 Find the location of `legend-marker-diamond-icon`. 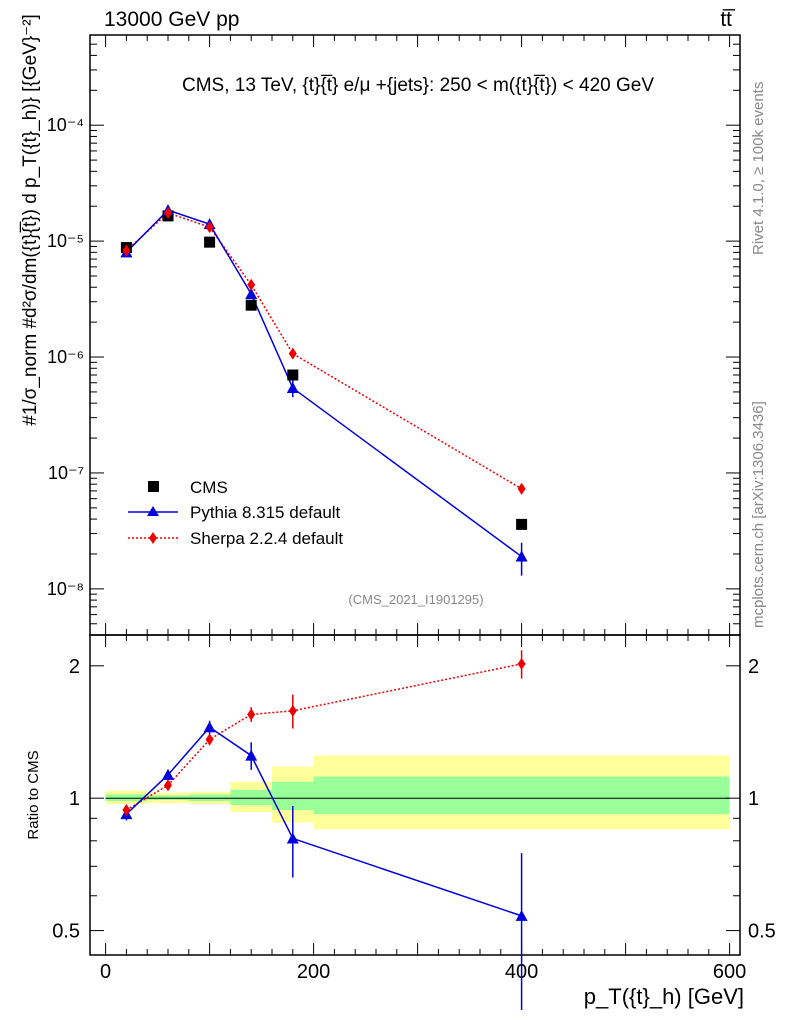

legend-marker-diamond-icon is located at coordinates (153, 538).